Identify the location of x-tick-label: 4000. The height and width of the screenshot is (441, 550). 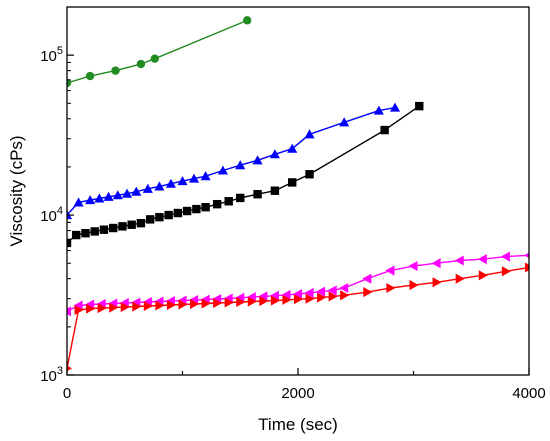
(528, 393).